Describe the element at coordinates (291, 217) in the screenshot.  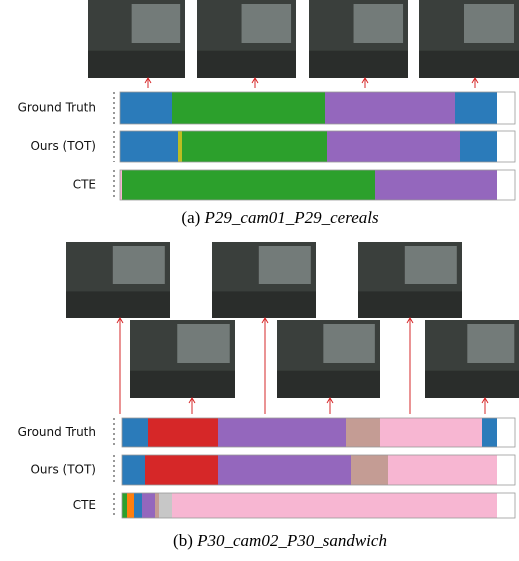
I see `caption-name: P29_cam01_P29_cereals` at that location.